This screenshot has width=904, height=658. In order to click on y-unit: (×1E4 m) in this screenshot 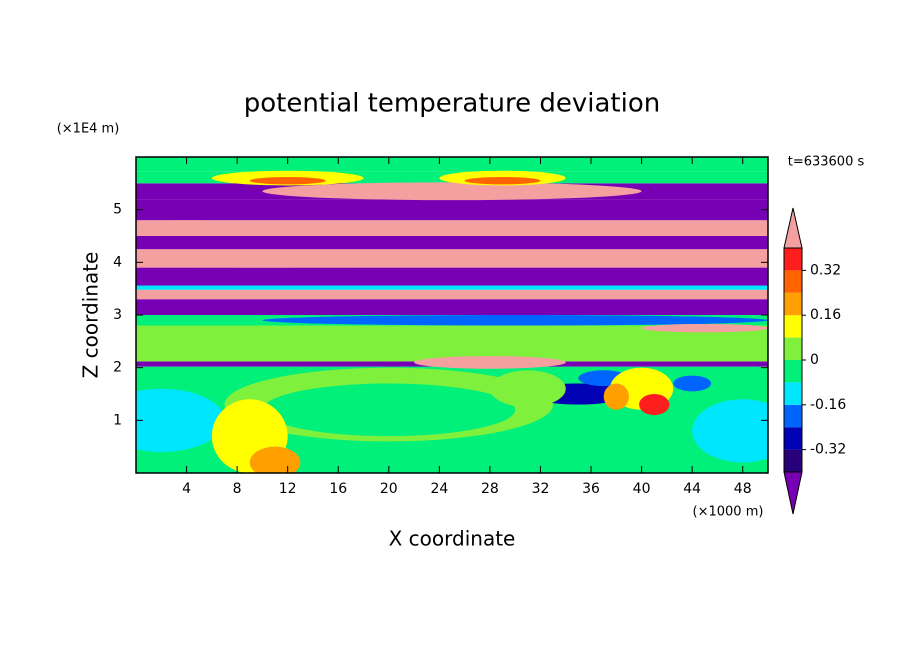, I will do `click(88, 129)`.